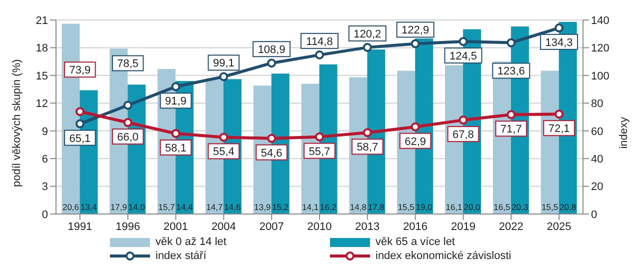 The image size is (639, 279). I want to click on data-label: 20,0, so click(472, 207).